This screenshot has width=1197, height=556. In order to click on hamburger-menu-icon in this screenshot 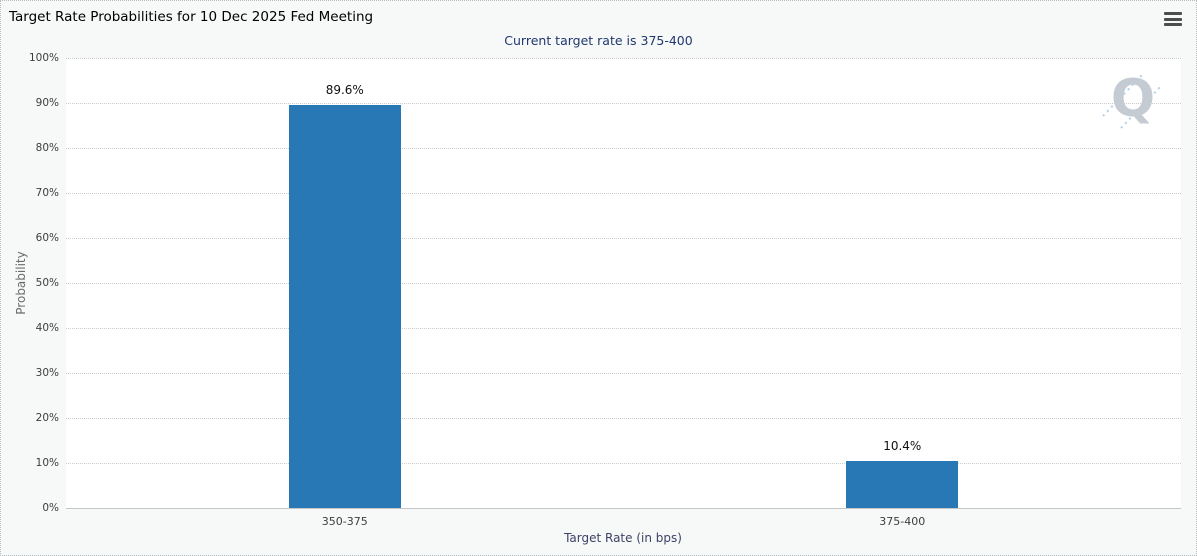, I will do `click(1173, 19)`.